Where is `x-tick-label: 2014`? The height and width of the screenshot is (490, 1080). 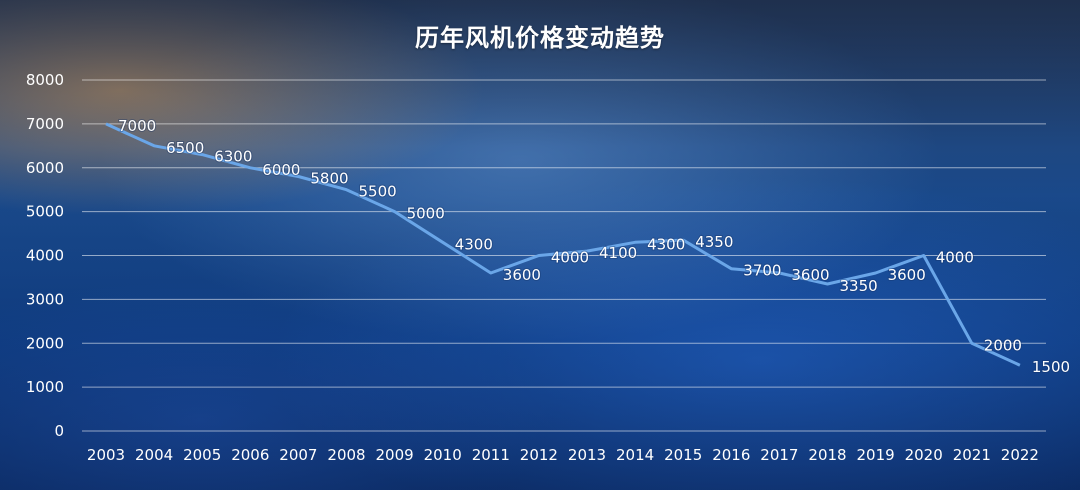 x-tick-label: 2014 is located at coordinates (635, 455).